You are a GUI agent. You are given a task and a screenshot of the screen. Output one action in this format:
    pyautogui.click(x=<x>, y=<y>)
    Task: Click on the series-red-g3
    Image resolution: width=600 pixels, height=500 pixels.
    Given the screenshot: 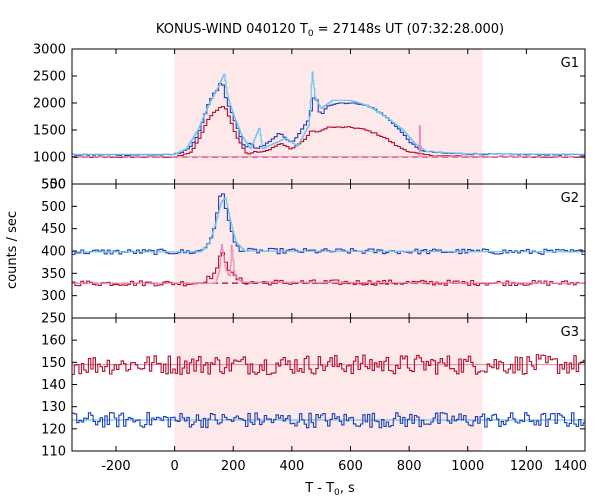 What is the action you would take?
    pyautogui.click(x=328, y=365)
    